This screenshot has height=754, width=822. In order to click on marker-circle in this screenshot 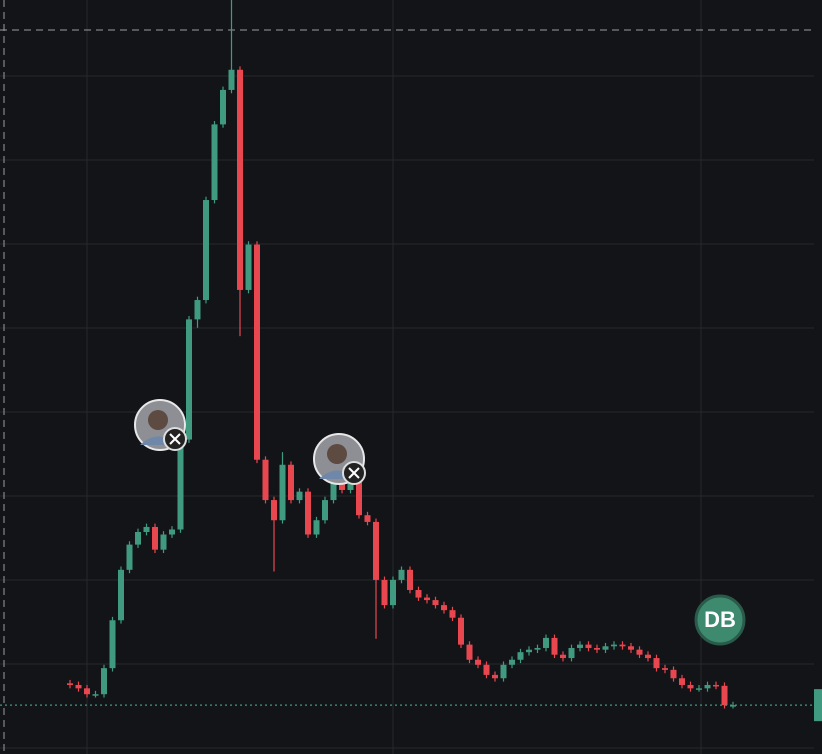, I will do `click(720, 620)`.